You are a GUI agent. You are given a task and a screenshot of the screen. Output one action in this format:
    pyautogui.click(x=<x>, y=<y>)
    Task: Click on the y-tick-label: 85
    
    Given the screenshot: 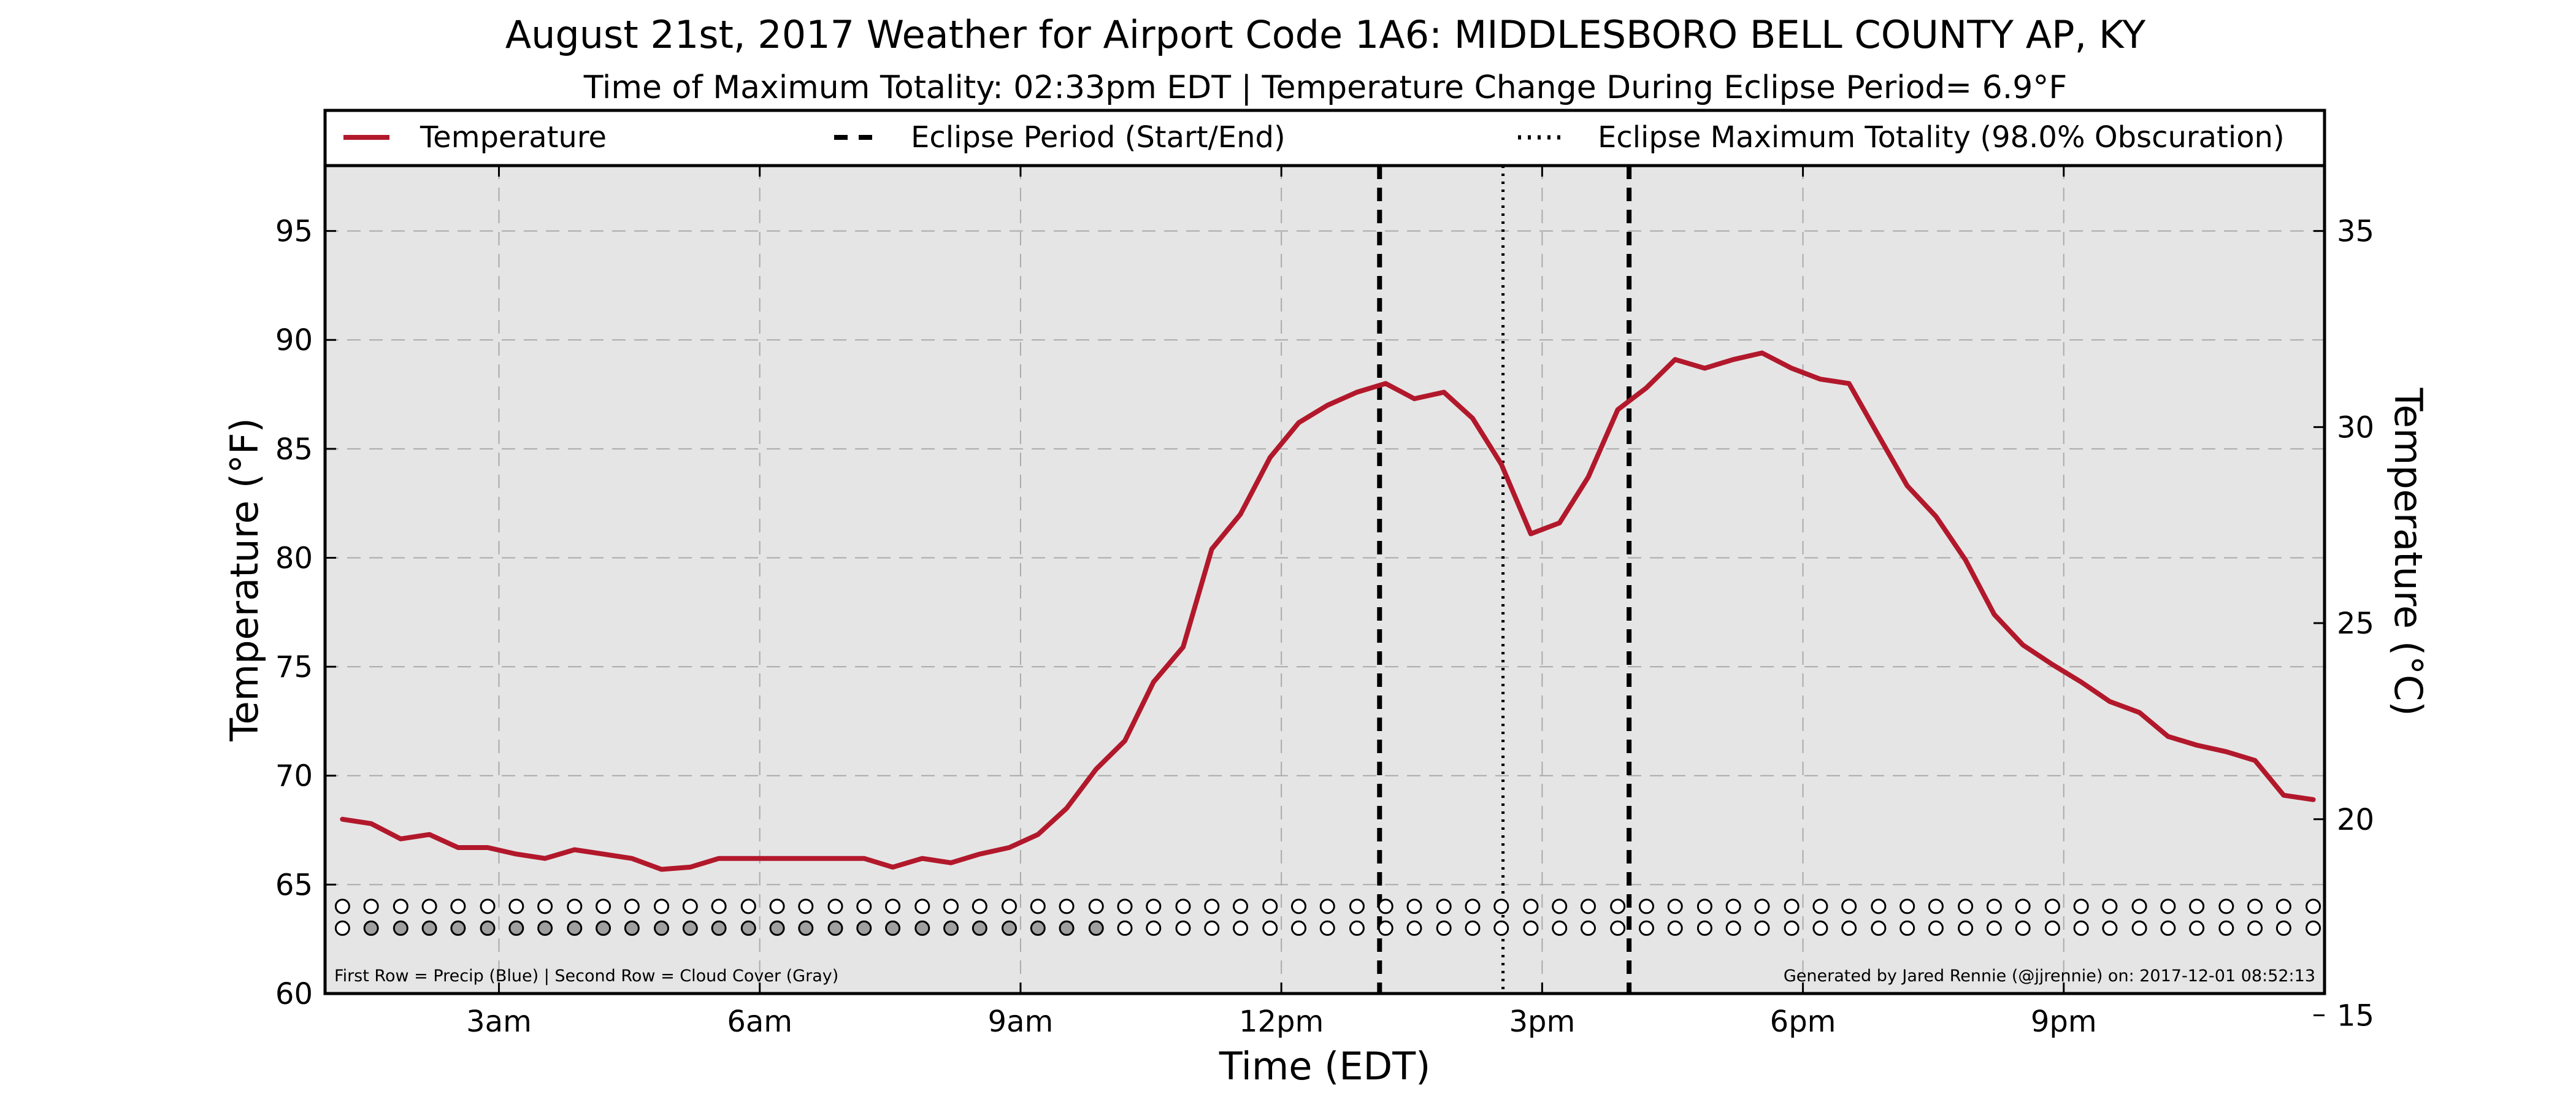 What is the action you would take?
    pyautogui.click(x=294, y=449)
    